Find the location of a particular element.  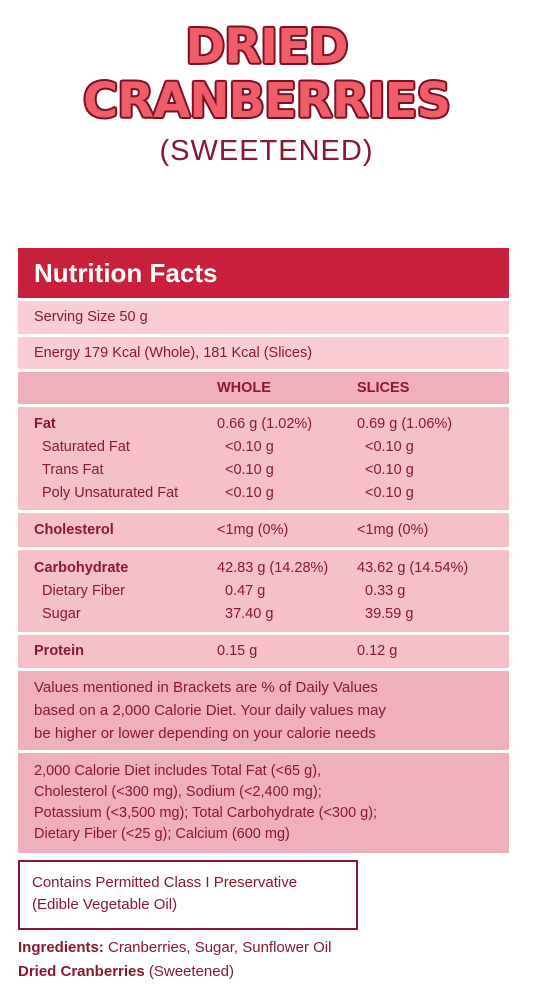

nutrient-whole: <1mg (0%) is located at coordinates (253, 530).